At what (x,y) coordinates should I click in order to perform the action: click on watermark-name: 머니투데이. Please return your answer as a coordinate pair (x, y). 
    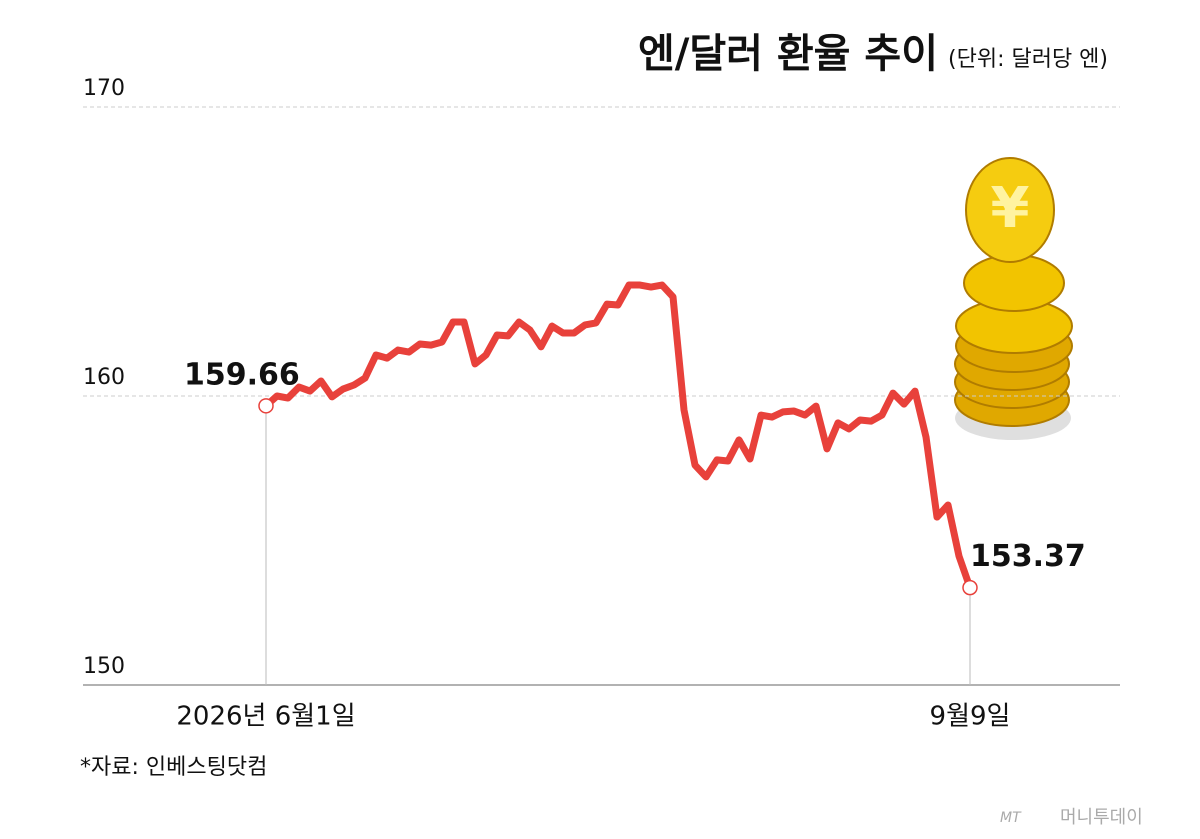
    Looking at the image, I should click on (1101, 817).